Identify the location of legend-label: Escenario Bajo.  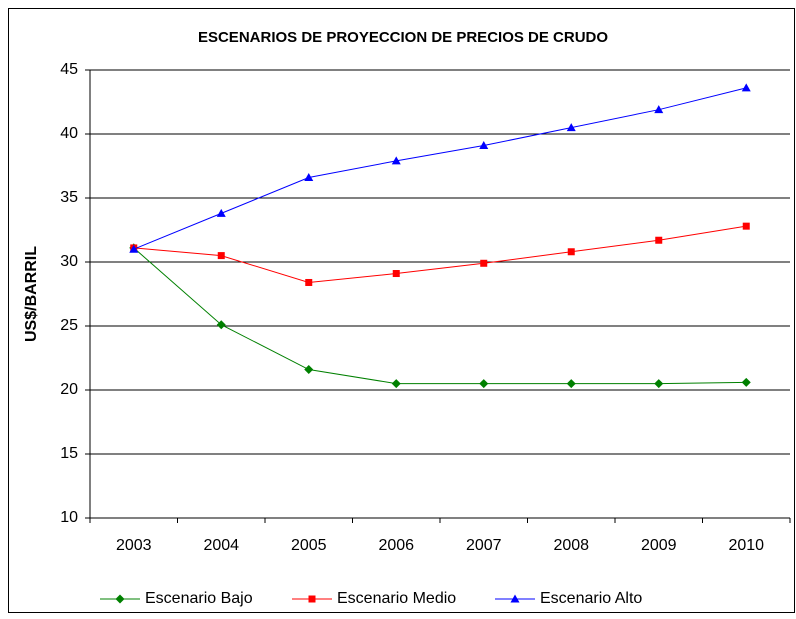
(199, 598).